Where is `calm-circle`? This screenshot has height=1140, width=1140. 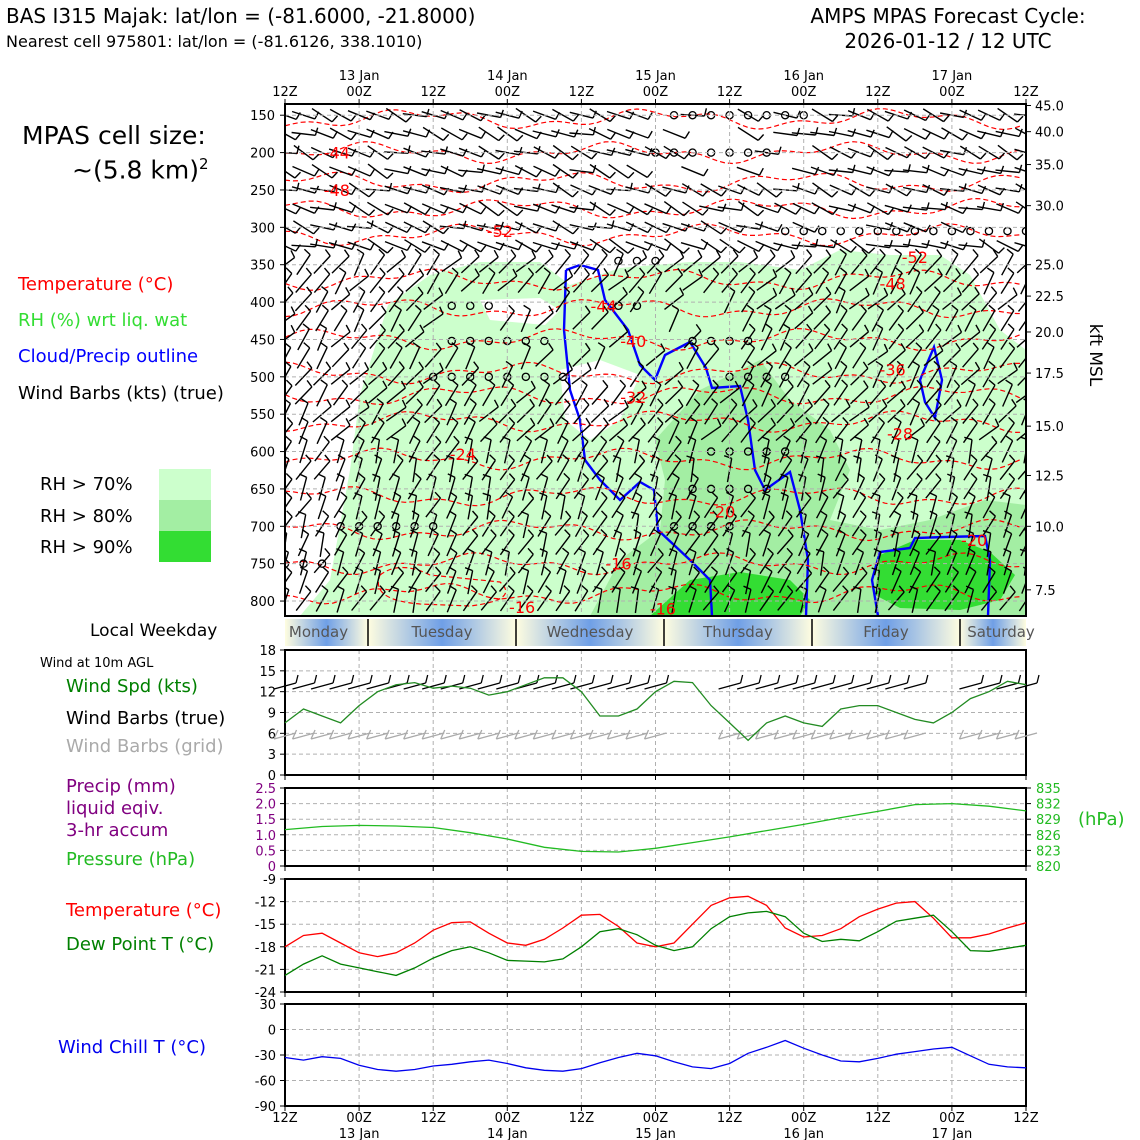
calm-circle is located at coordinates (711, 341).